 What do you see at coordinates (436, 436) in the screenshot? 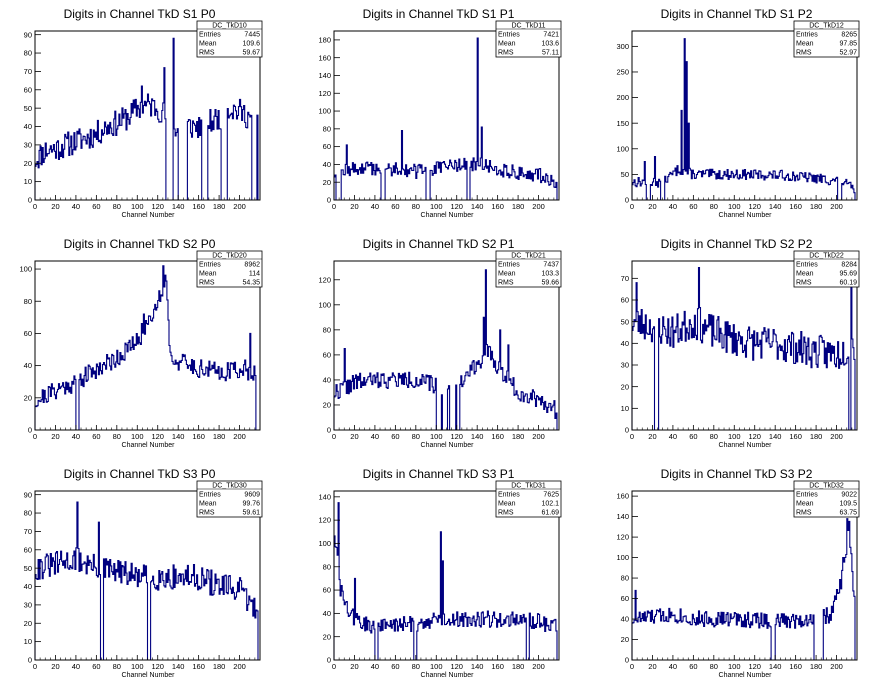
I see `x-tick-label: 100` at bounding box center [436, 436].